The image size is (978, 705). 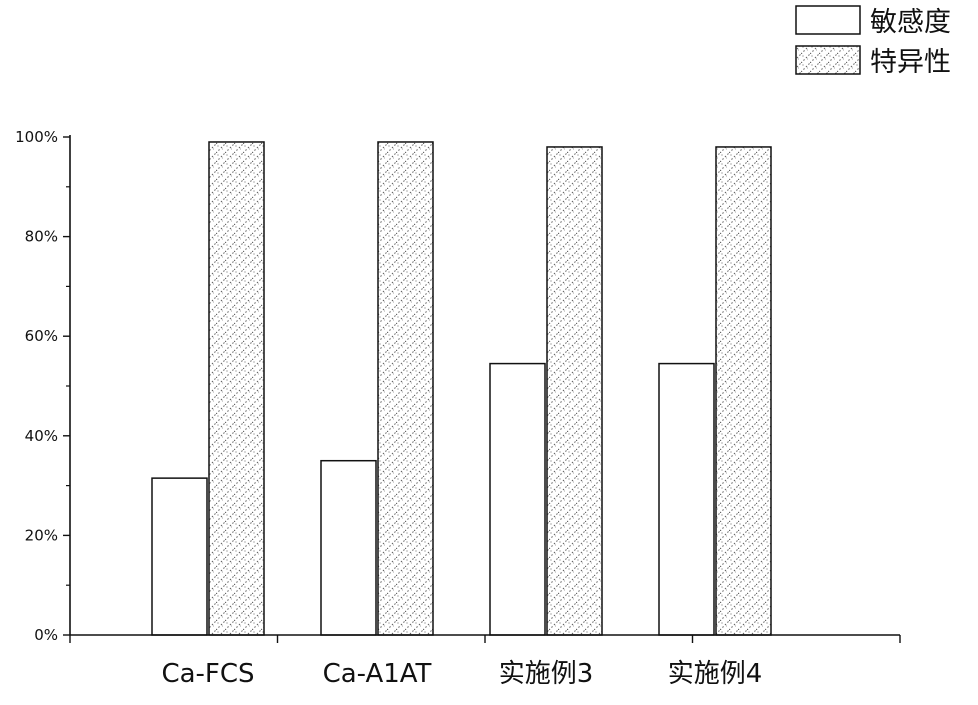 I want to click on y-tick-label: 100%, so click(x=36, y=137).